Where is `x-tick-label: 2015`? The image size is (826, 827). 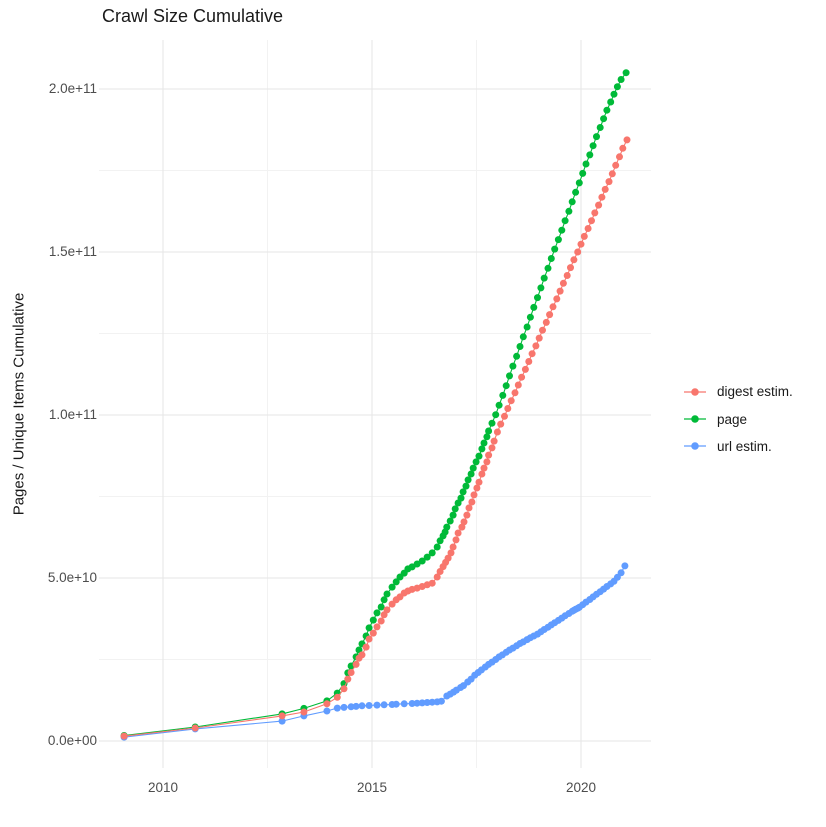 x-tick-label: 2015 is located at coordinates (372, 787).